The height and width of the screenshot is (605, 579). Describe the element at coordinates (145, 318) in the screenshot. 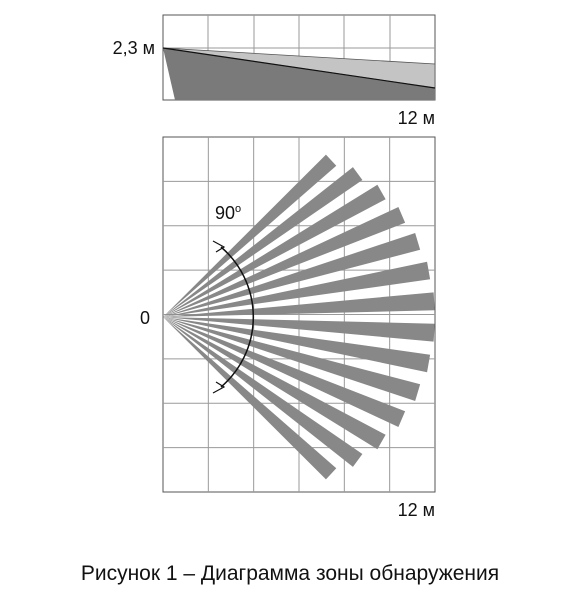

I see `origin-label: 0` at that location.